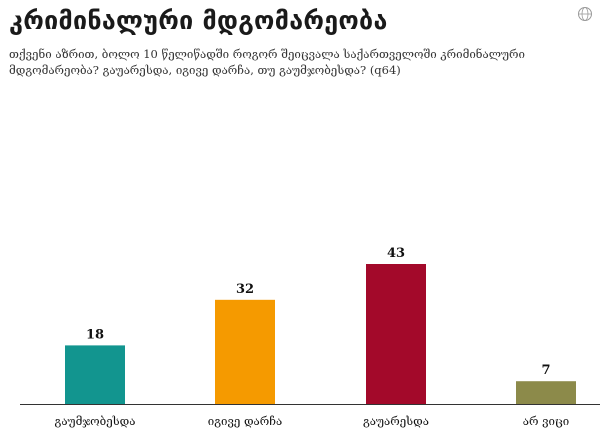 The image size is (600, 442). I want to click on globe-icon, so click(585, 14).